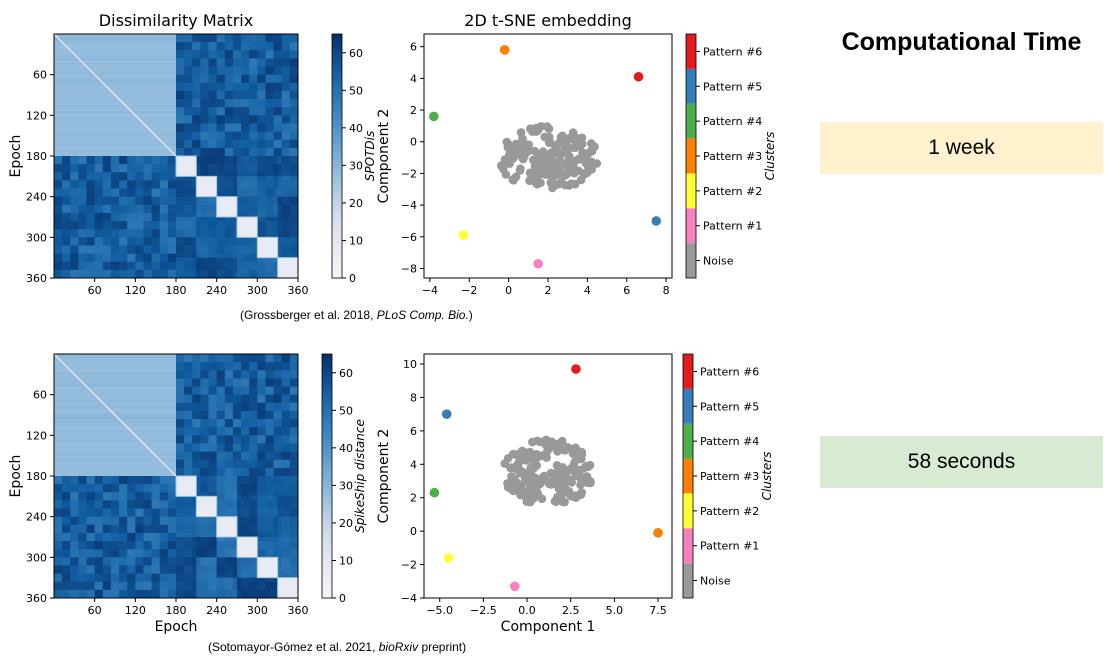 This screenshot has width=1111, height=660. What do you see at coordinates (409, 268) in the screenshot?
I see `y-tick-label: −8` at bounding box center [409, 268].